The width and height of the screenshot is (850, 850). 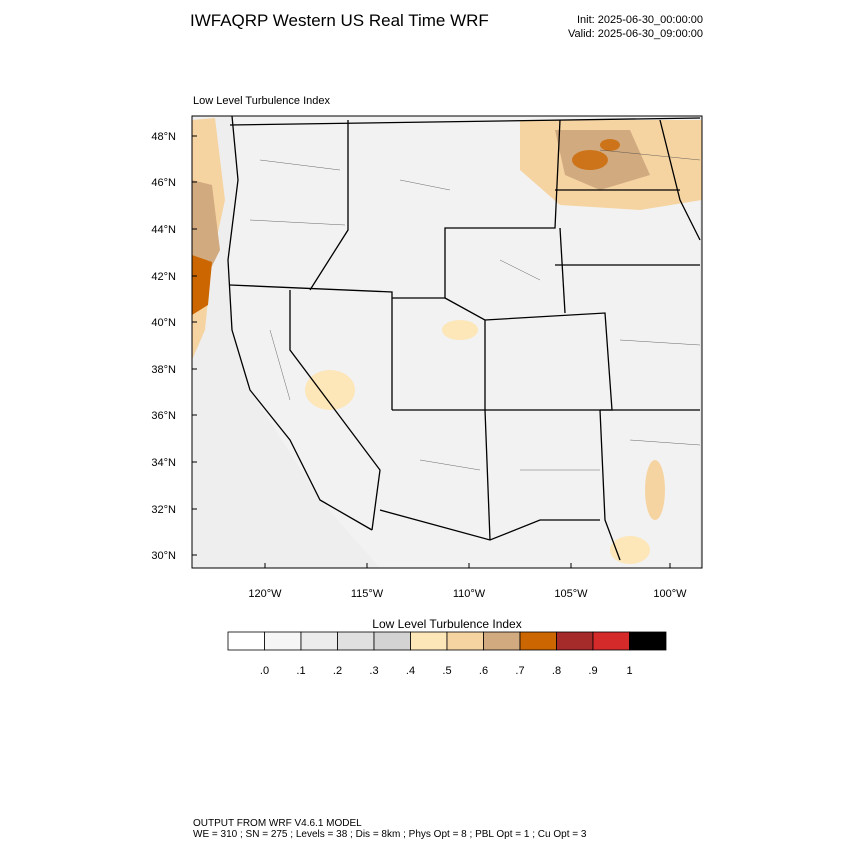 What do you see at coordinates (640, 20) in the screenshot?
I see `init-time: Init: 2025-06-30_00:00:00` at bounding box center [640, 20].